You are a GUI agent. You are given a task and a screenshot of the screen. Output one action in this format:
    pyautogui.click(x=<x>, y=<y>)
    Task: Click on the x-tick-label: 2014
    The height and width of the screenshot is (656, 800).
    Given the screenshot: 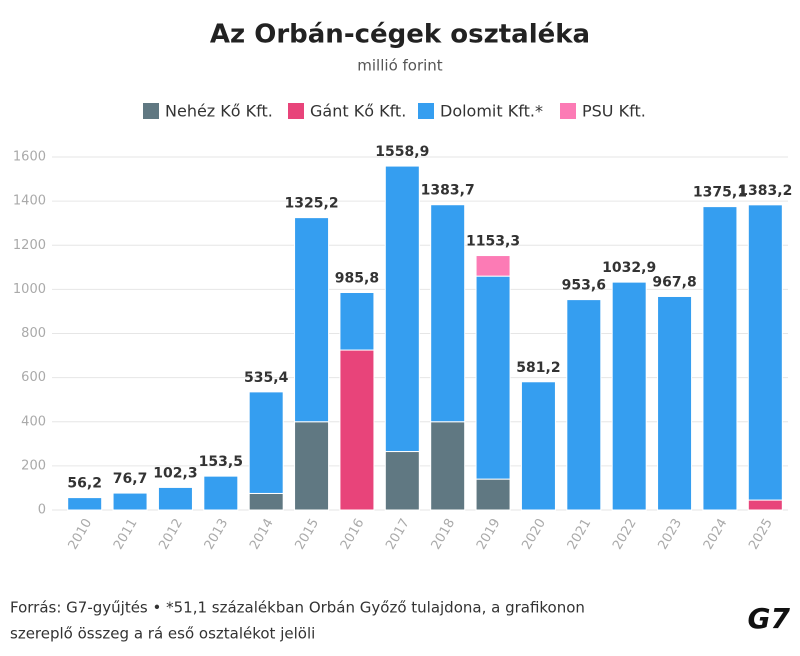 What is the action you would take?
    pyautogui.click(x=262, y=534)
    